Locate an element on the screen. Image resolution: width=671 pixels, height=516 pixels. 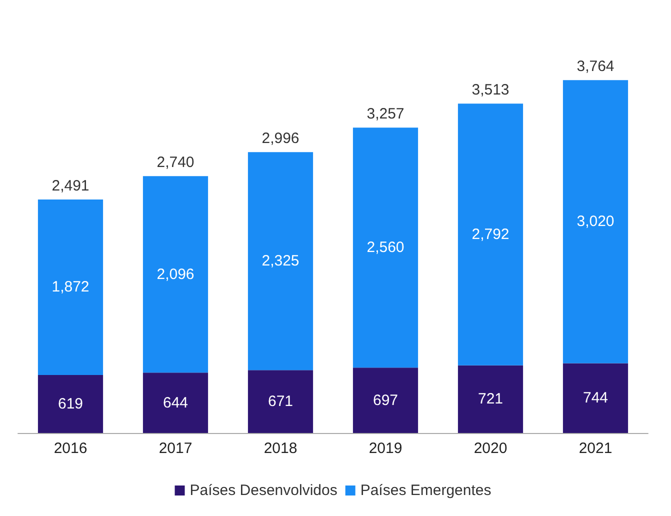
total-label: 3,764 is located at coordinates (595, 67).